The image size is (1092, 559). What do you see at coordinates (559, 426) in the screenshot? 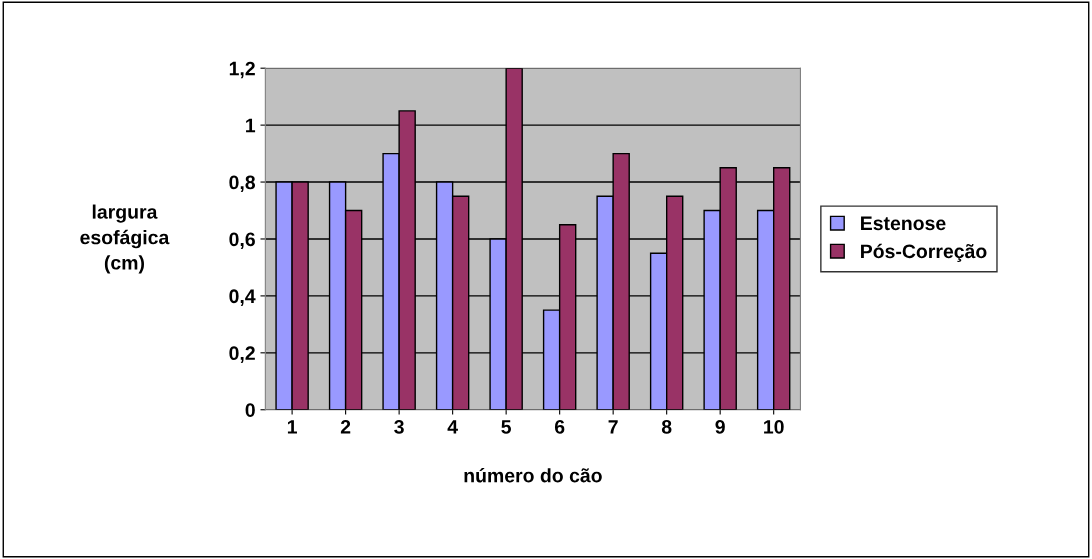
I see `x-tick-label: 6` at bounding box center [559, 426].